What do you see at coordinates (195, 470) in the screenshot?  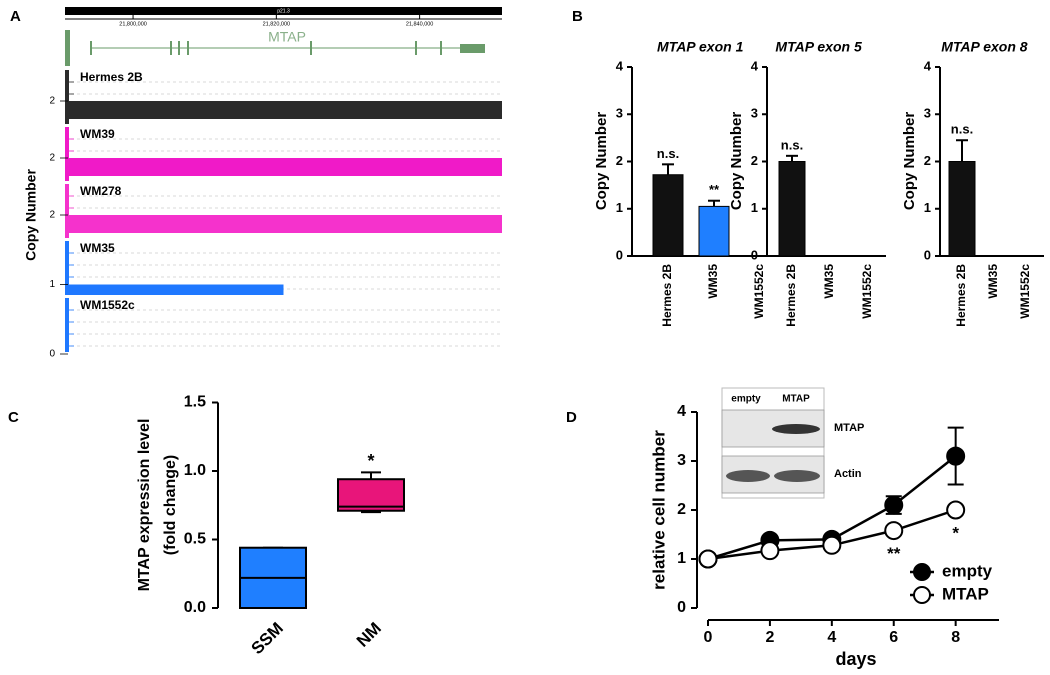 I see `y-tick-label: 1.0` at bounding box center [195, 470].